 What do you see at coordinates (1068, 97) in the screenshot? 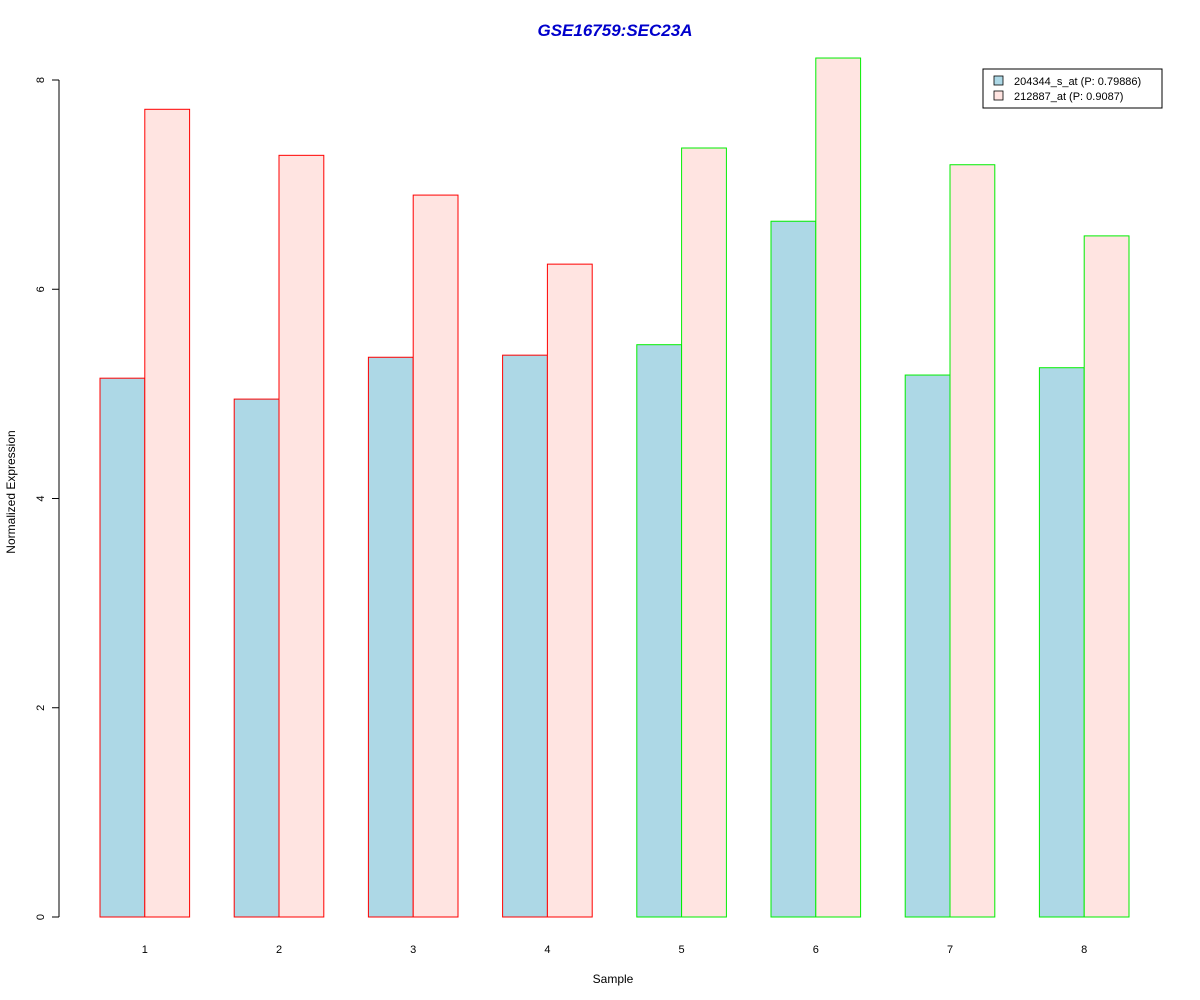
I see `legend-label-series-2: 212887_at (P: 0.9087)` at bounding box center [1068, 97].